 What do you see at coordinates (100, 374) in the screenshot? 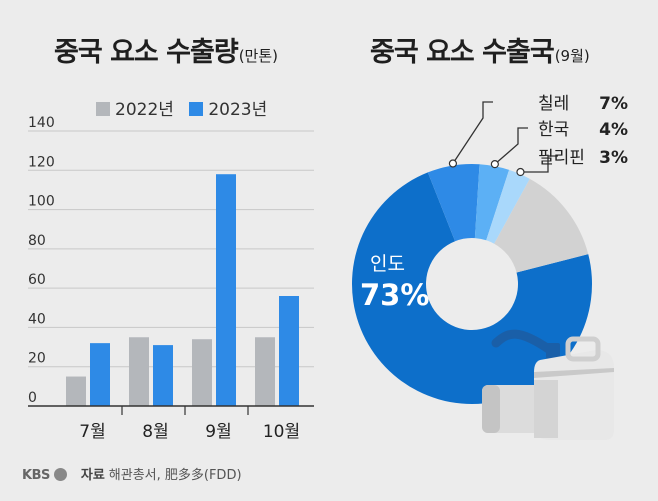
I see `bar-2023년-7월` at bounding box center [100, 374].